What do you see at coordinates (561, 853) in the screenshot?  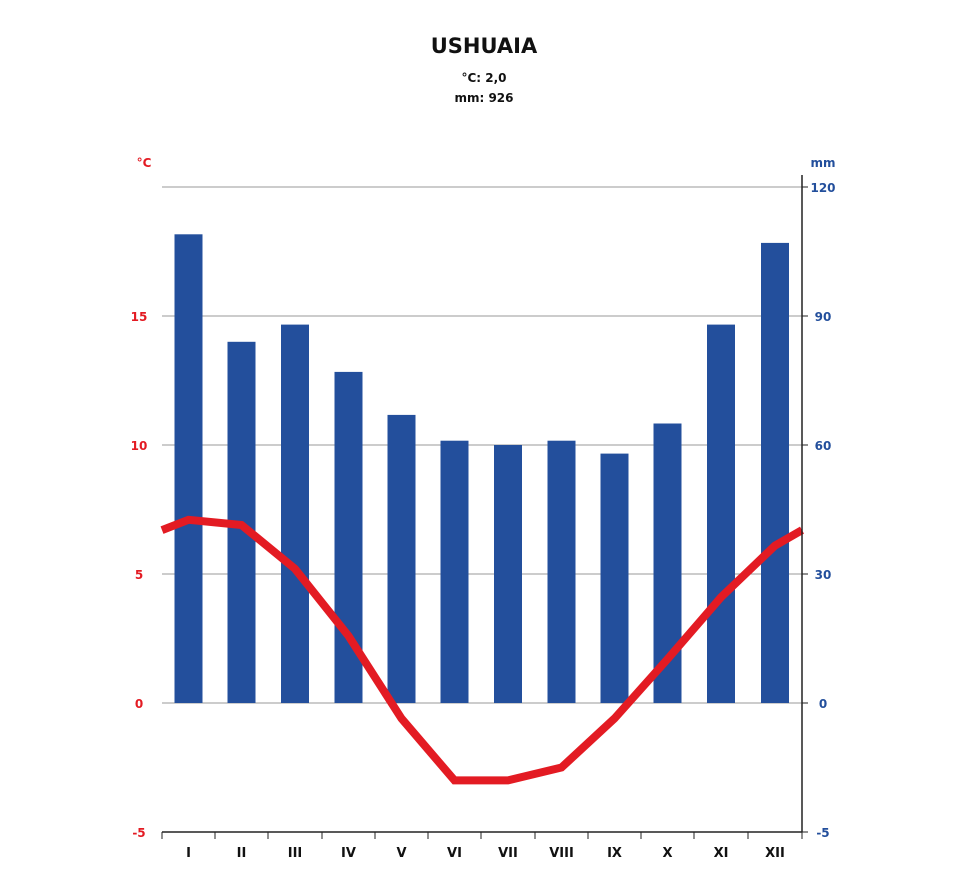 I see `month-label: VIII` at bounding box center [561, 853].